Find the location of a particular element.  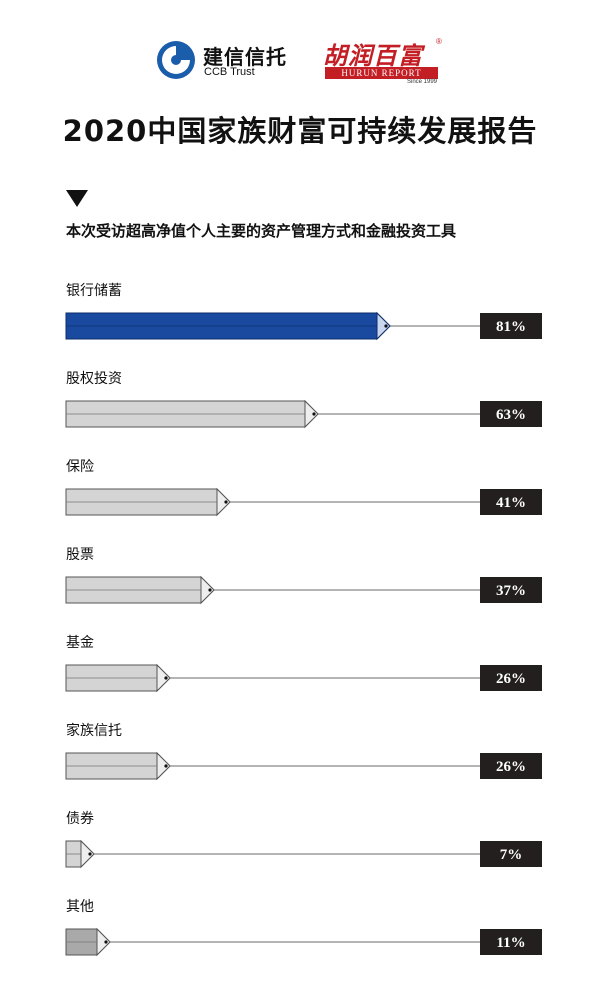

value-label: 37% is located at coordinates (511, 591).